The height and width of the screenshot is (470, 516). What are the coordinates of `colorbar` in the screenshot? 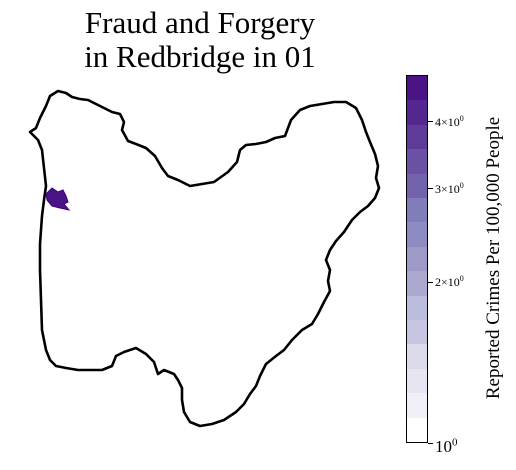 It's located at (417, 259).